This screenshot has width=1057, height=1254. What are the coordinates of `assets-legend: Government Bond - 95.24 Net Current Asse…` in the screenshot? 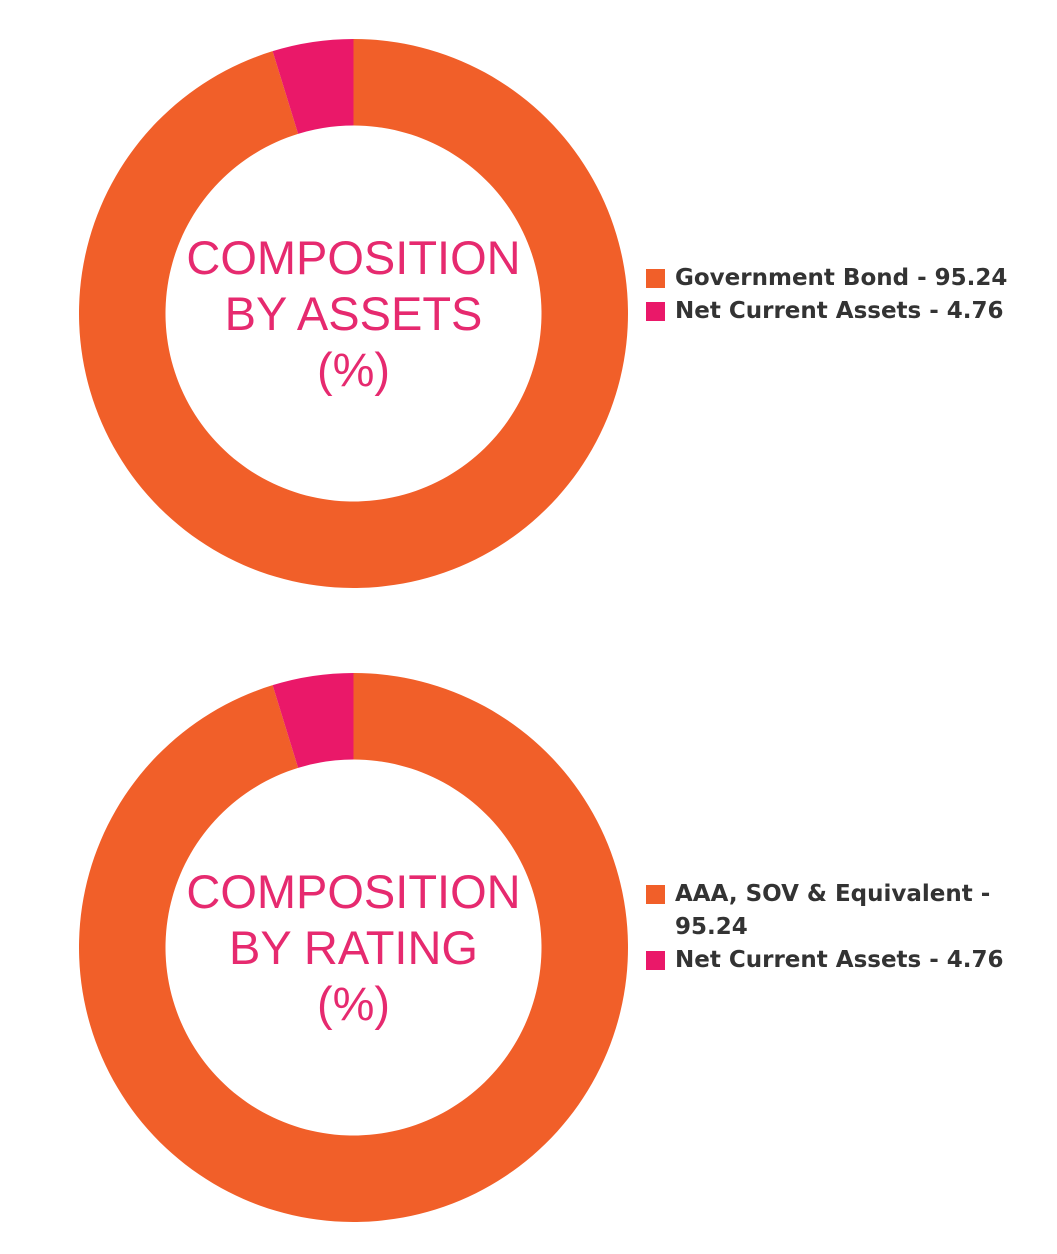 It's located at (836, 295).